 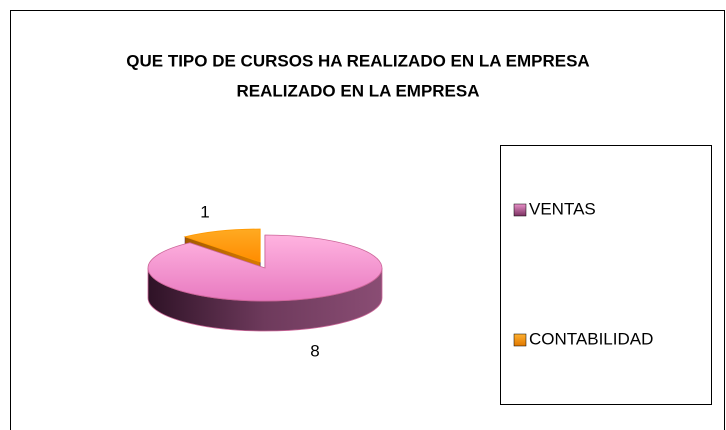 What do you see at coordinates (357, 90) in the screenshot?
I see `chart-title: REALIZADO EN LA EMPRESA` at bounding box center [357, 90].